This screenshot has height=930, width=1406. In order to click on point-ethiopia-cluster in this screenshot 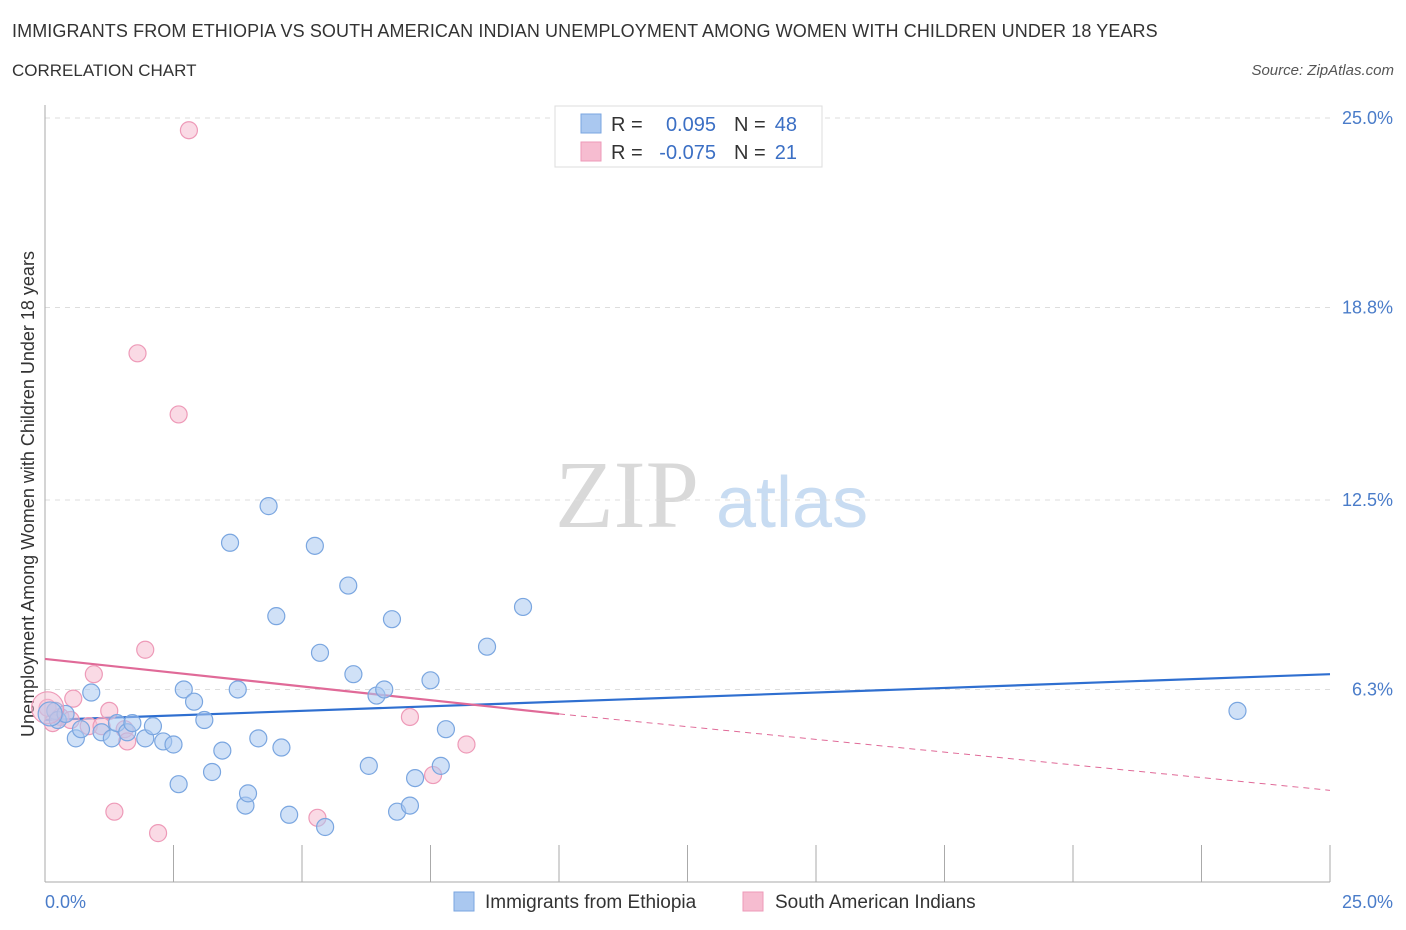, I will do `click(50, 714)`.